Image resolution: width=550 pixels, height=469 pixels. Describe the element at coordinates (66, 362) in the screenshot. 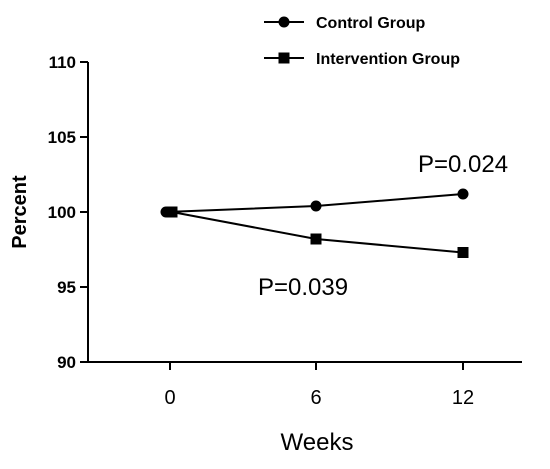

I see `y-tick-label: 90` at that location.